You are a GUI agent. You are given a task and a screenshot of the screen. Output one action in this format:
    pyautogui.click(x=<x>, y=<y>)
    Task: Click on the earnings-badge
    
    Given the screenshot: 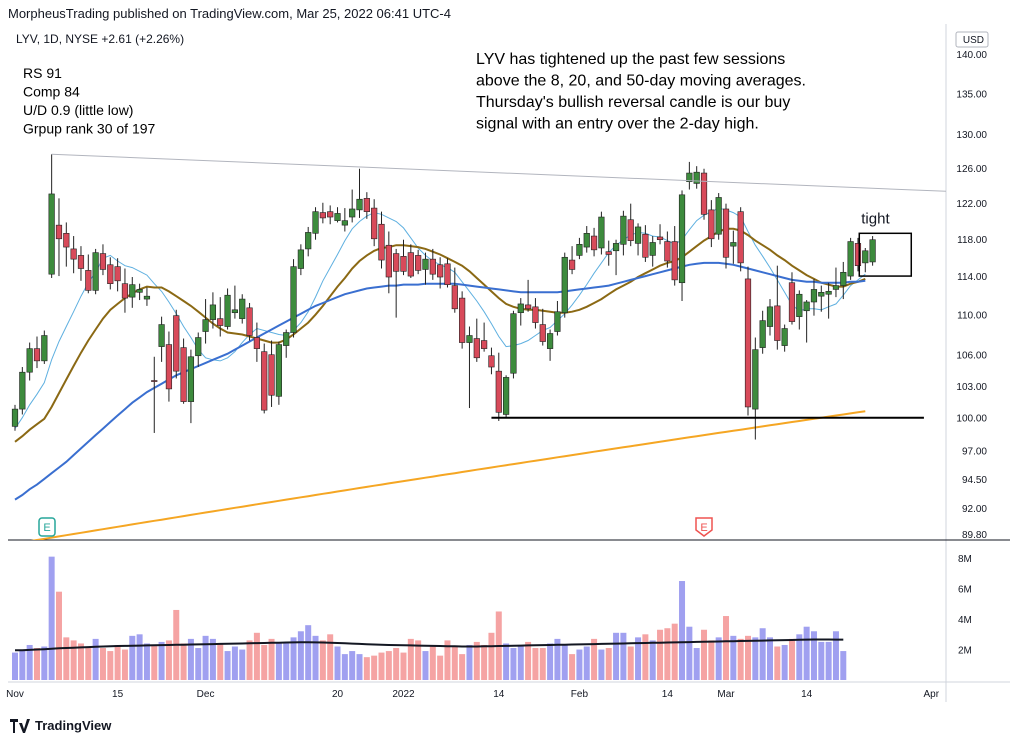 What is the action you would take?
    pyautogui.click(x=47, y=527)
    